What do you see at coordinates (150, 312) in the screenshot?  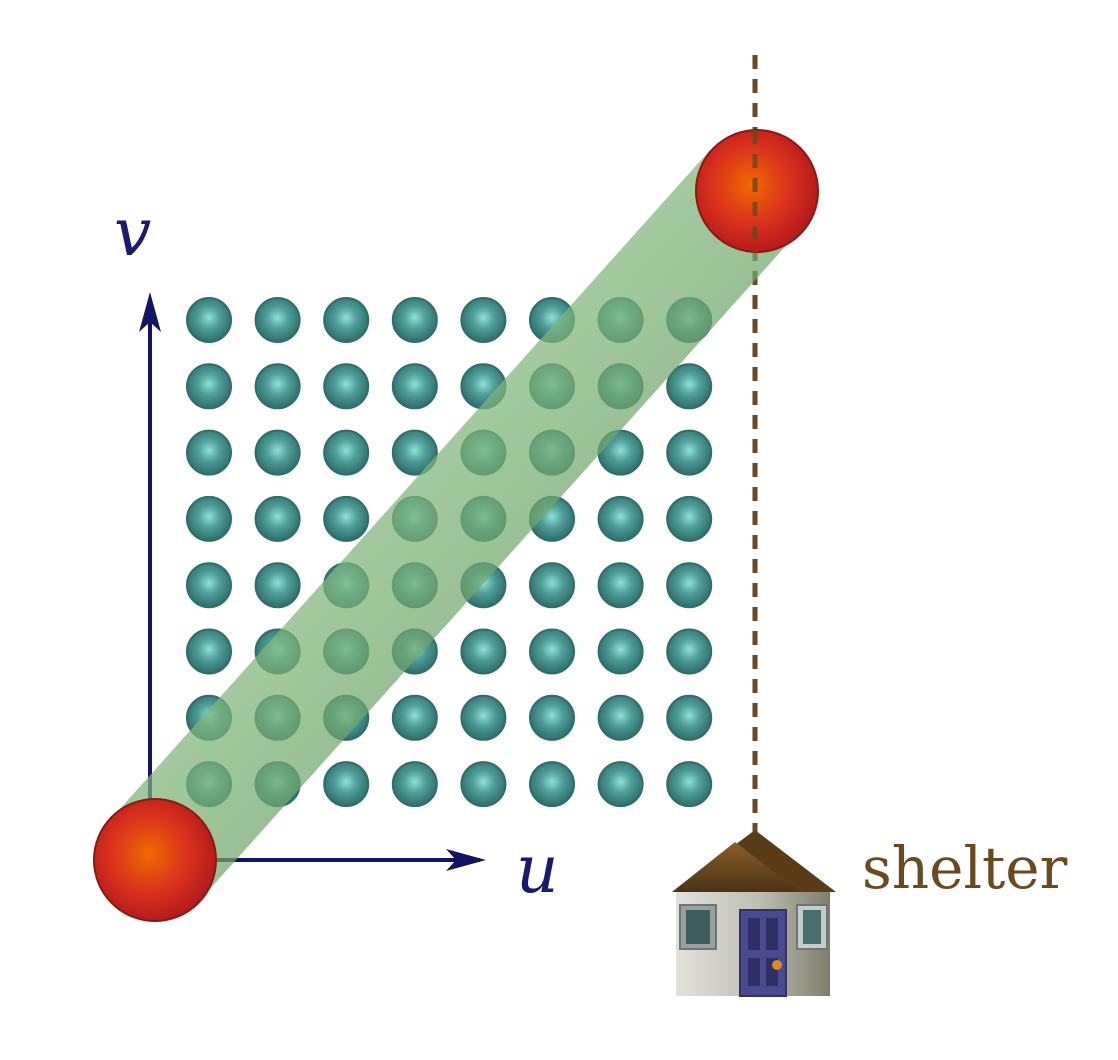 I see `v-axis-arrowhead` at bounding box center [150, 312].